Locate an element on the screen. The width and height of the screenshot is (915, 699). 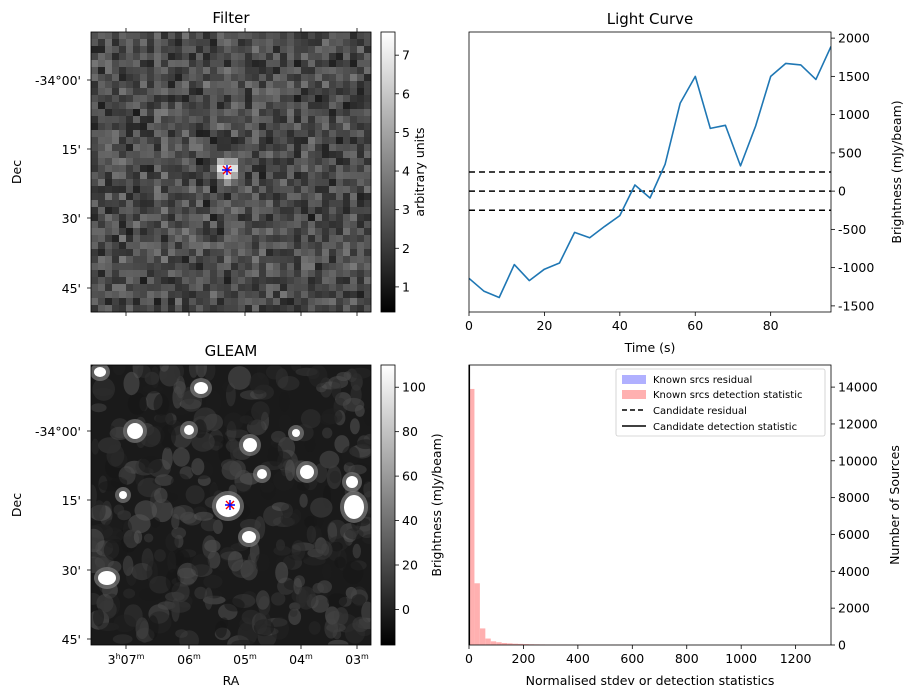
histogram-xtick-label: 400 is located at coordinates (578, 658).